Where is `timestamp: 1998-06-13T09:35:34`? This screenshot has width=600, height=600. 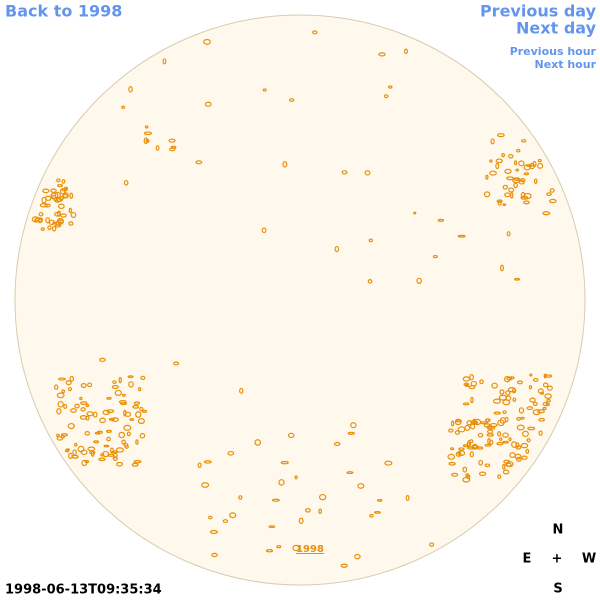 timestamp: 1998-06-13T09:35:34 is located at coordinates (83, 590).